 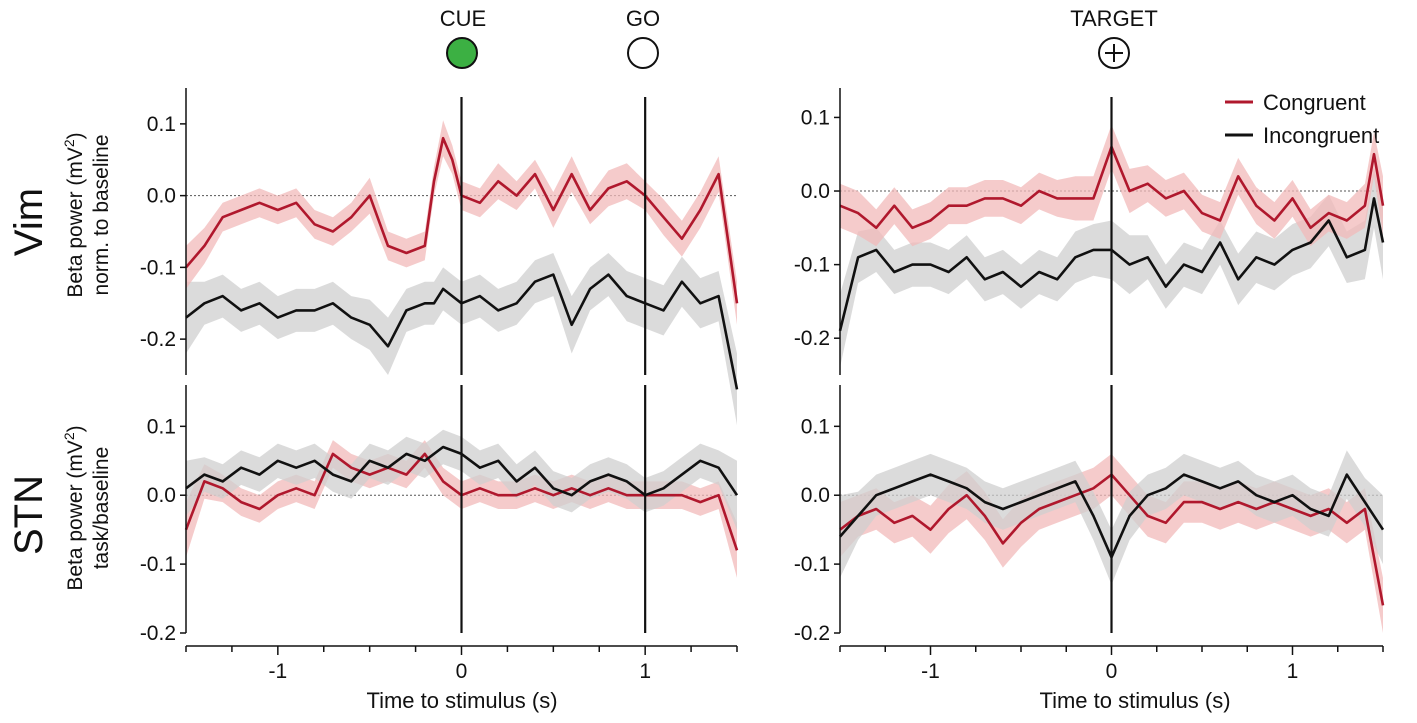 What do you see at coordinates (1114, 53) in the screenshot?
I see `target-crosshair-icon` at bounding box center [1114, 53].